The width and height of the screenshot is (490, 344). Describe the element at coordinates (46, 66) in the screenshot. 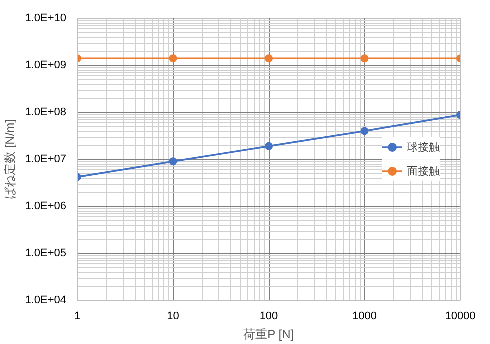

I see `y-tick-label: 1.0E+09` at that location.